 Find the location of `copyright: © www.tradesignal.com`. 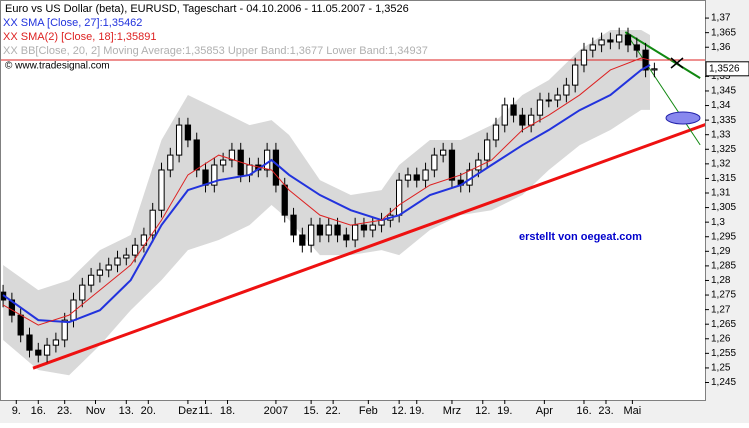

copyright: © www.tradesignal.com is located at coordinates (57, 66).